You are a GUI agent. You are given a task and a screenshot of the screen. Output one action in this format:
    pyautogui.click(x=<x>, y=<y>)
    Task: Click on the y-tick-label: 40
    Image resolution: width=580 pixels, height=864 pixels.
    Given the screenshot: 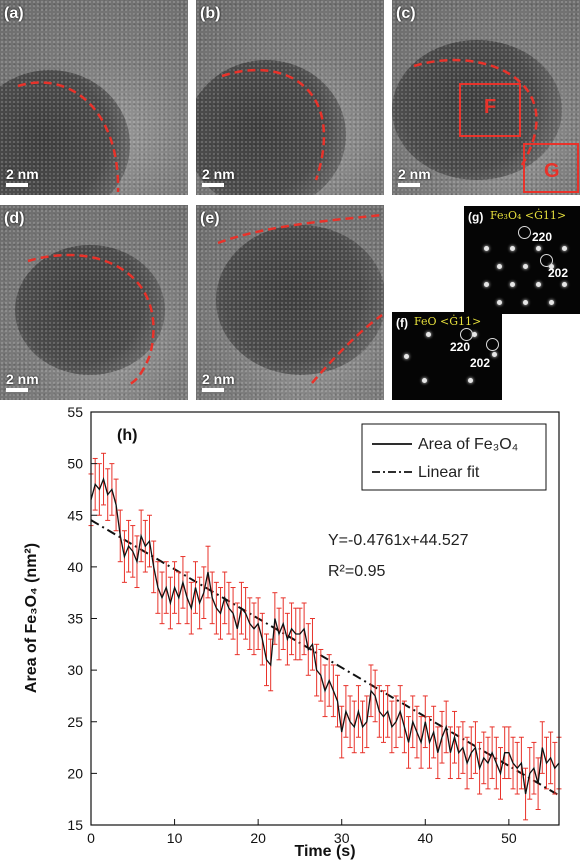 What is the action you would take?
    pyautogui.click(x=75, y=567)
    